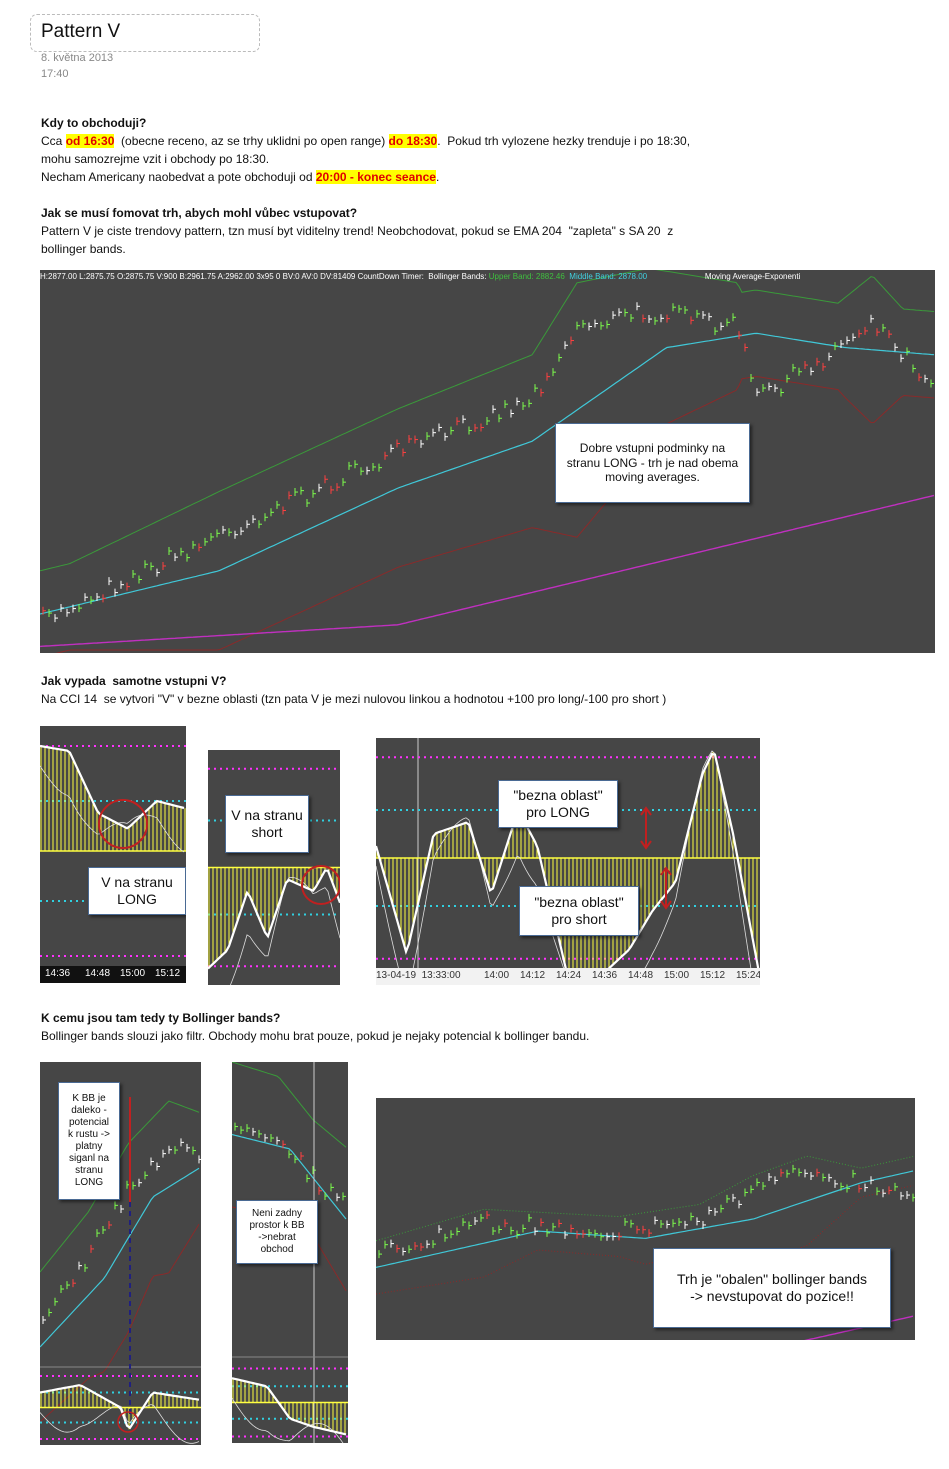 This screenshot has width=949, height=1469. I want to click on text-run: bollinger bands., so click(83, 249).